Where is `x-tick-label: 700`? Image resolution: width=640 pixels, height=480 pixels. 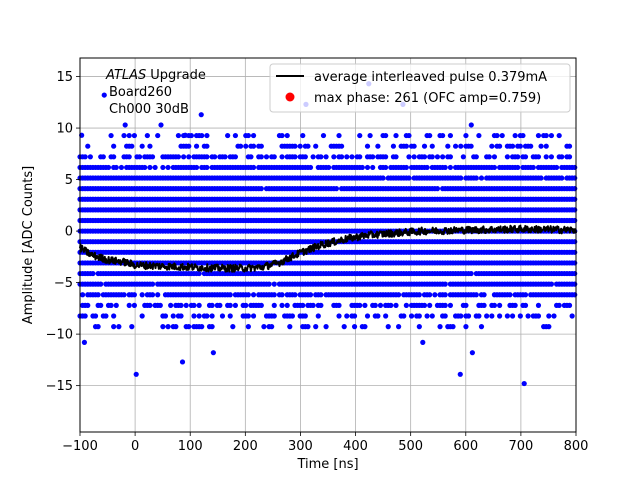
x-tick-label: 700 is located at coordinates (520, 446).